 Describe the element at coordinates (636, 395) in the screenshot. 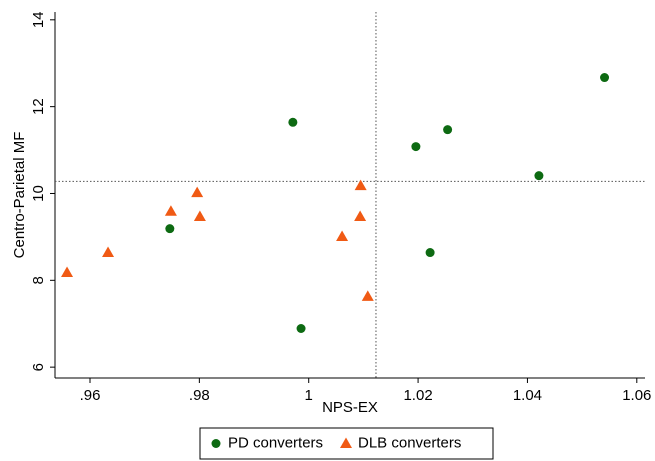

I see `x-tick-label: 1.06` at that location.